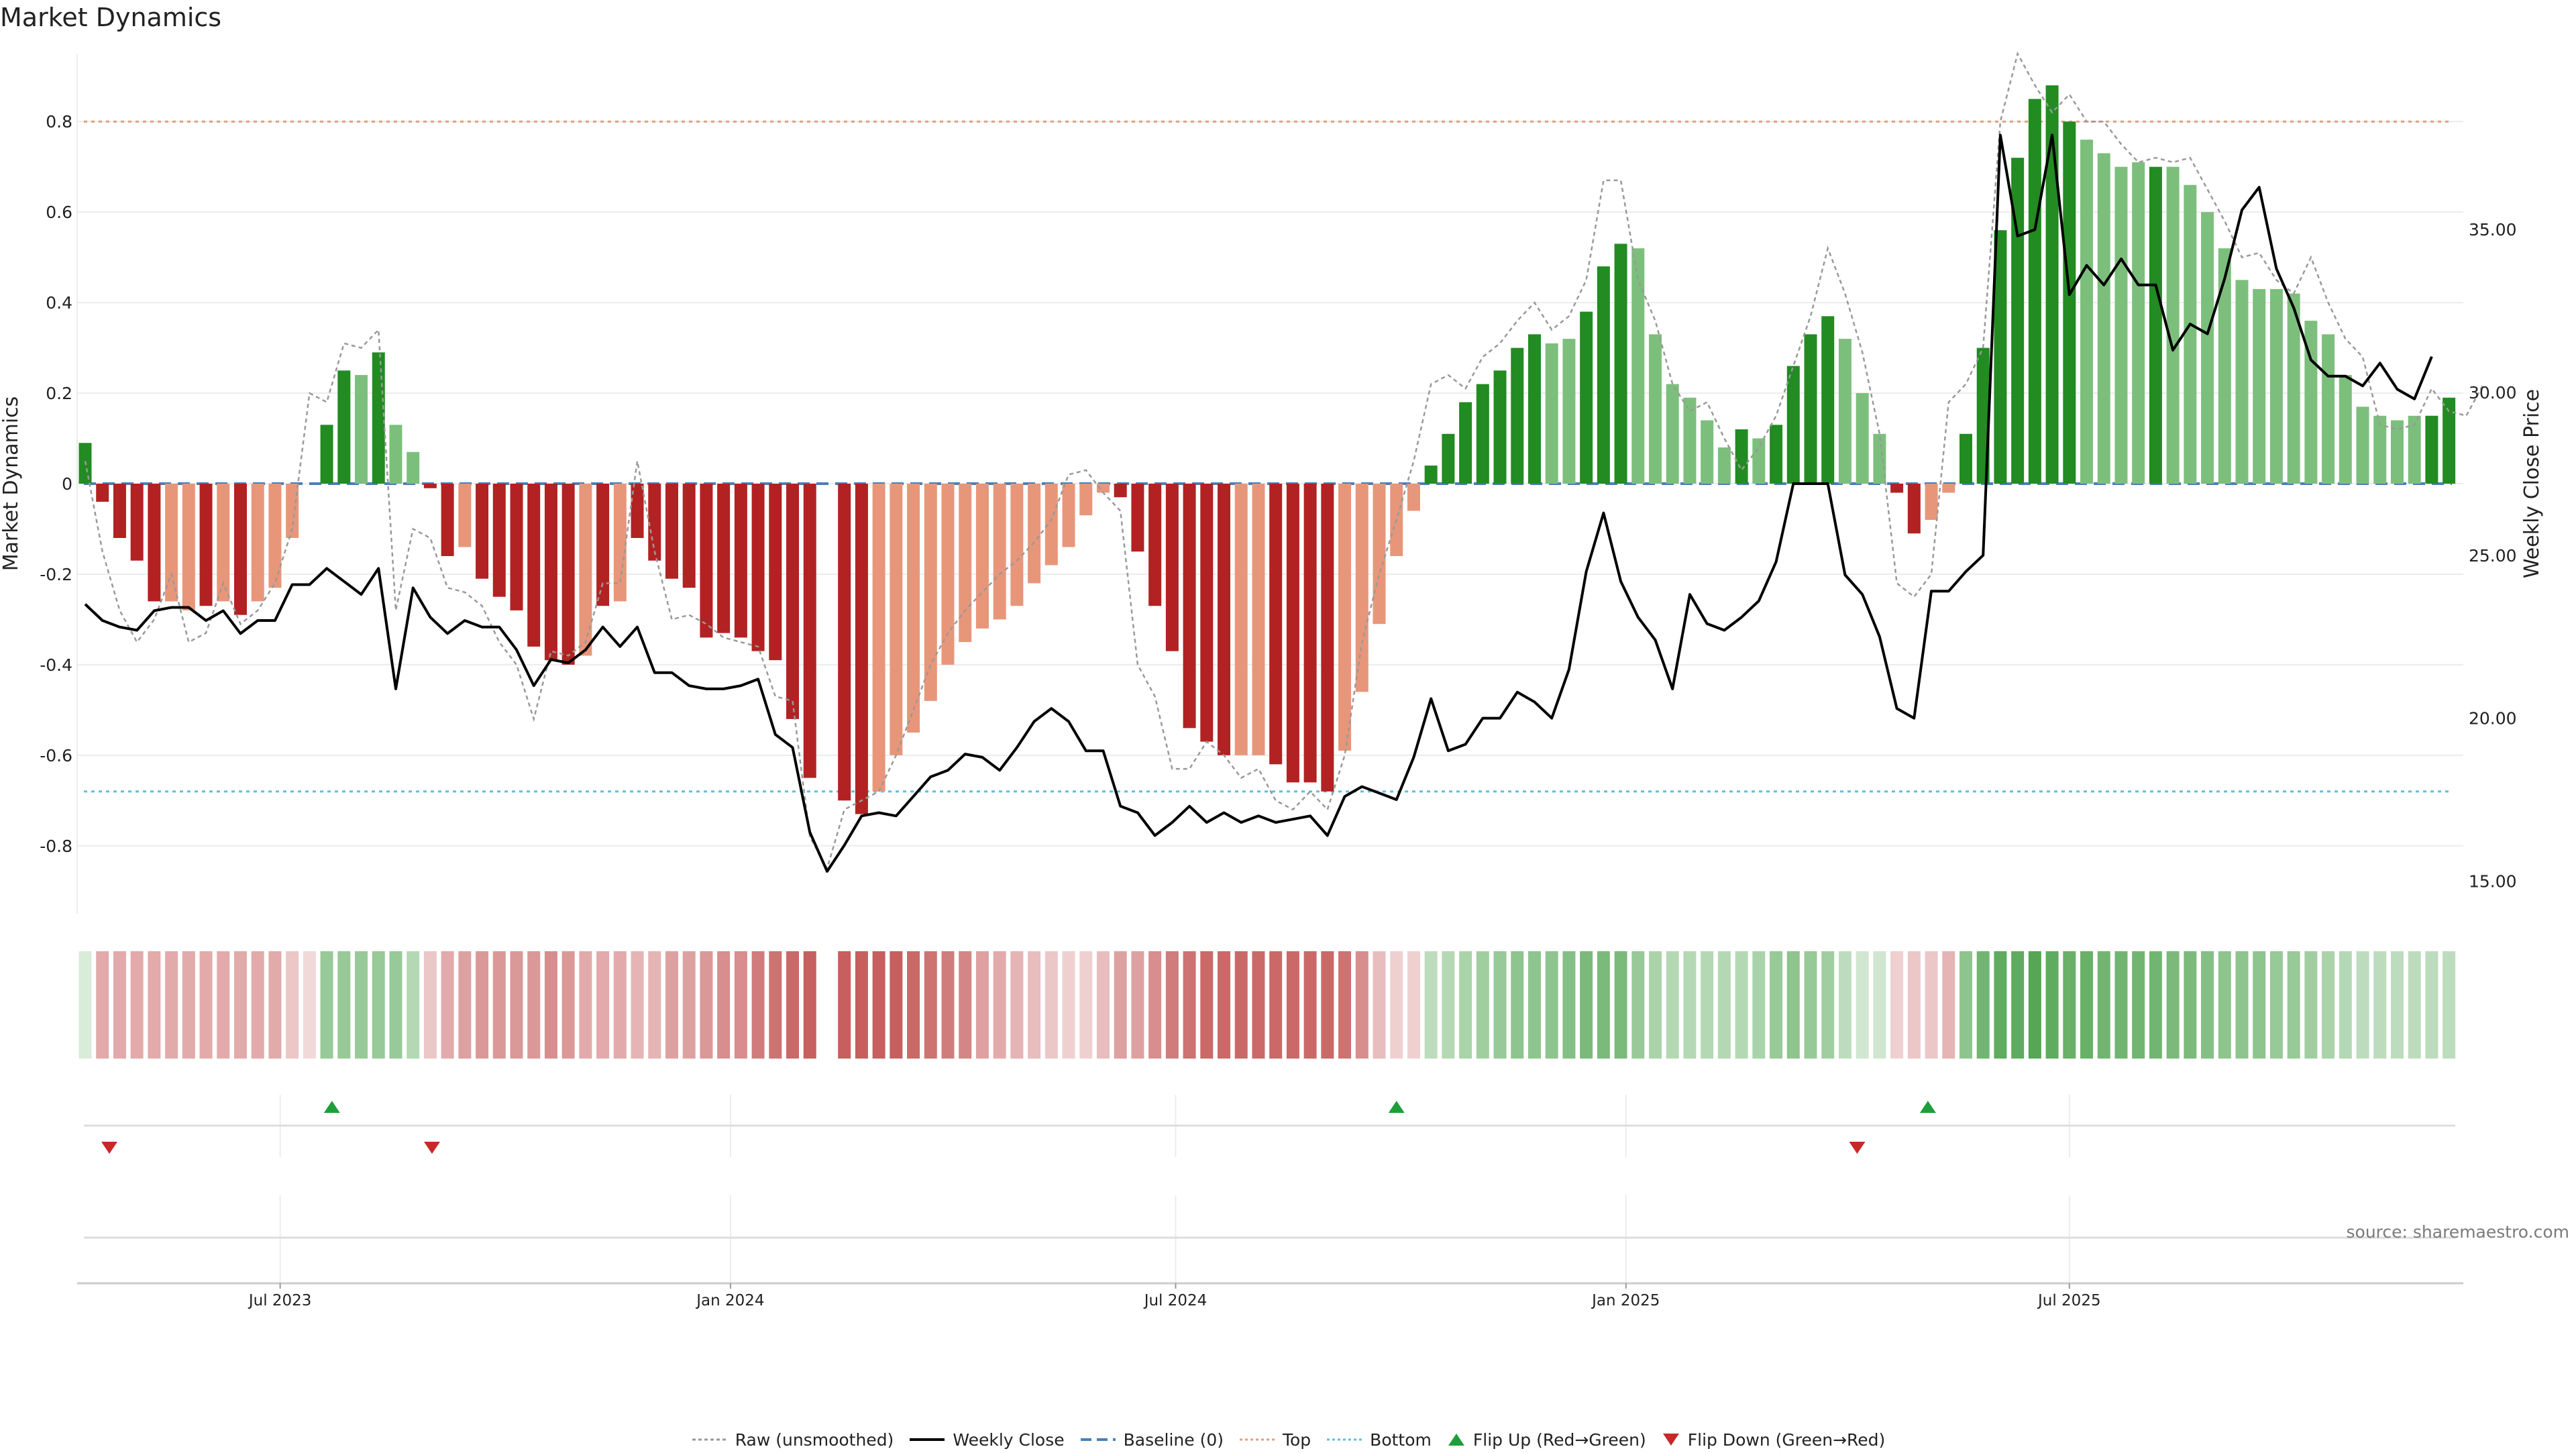  Describe the element at coordinates (1098, 1440) in the screenshot. I see `legend-baseline-swatch` at that location.